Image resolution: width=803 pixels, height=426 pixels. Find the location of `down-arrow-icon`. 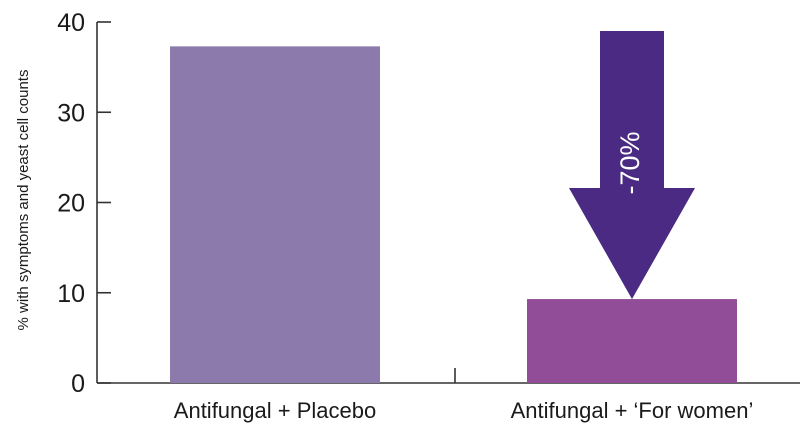

down-arrow-icon is located at coordinates (632, 165).